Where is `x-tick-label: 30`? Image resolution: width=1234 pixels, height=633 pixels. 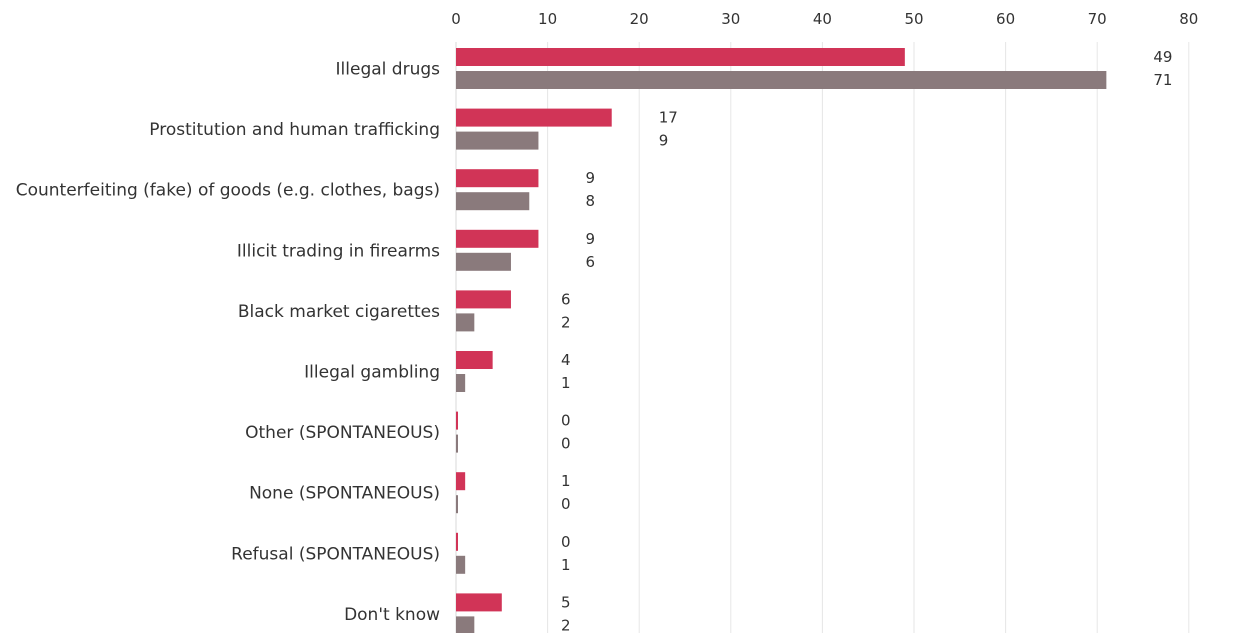 x-tick-label: 30 is located at coordinates (730, 19).